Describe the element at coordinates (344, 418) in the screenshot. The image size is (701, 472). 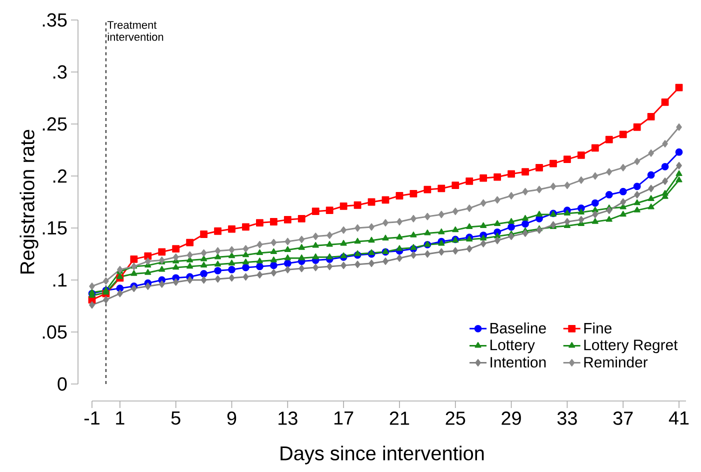
I see `x-tick-label: 17` at that location.